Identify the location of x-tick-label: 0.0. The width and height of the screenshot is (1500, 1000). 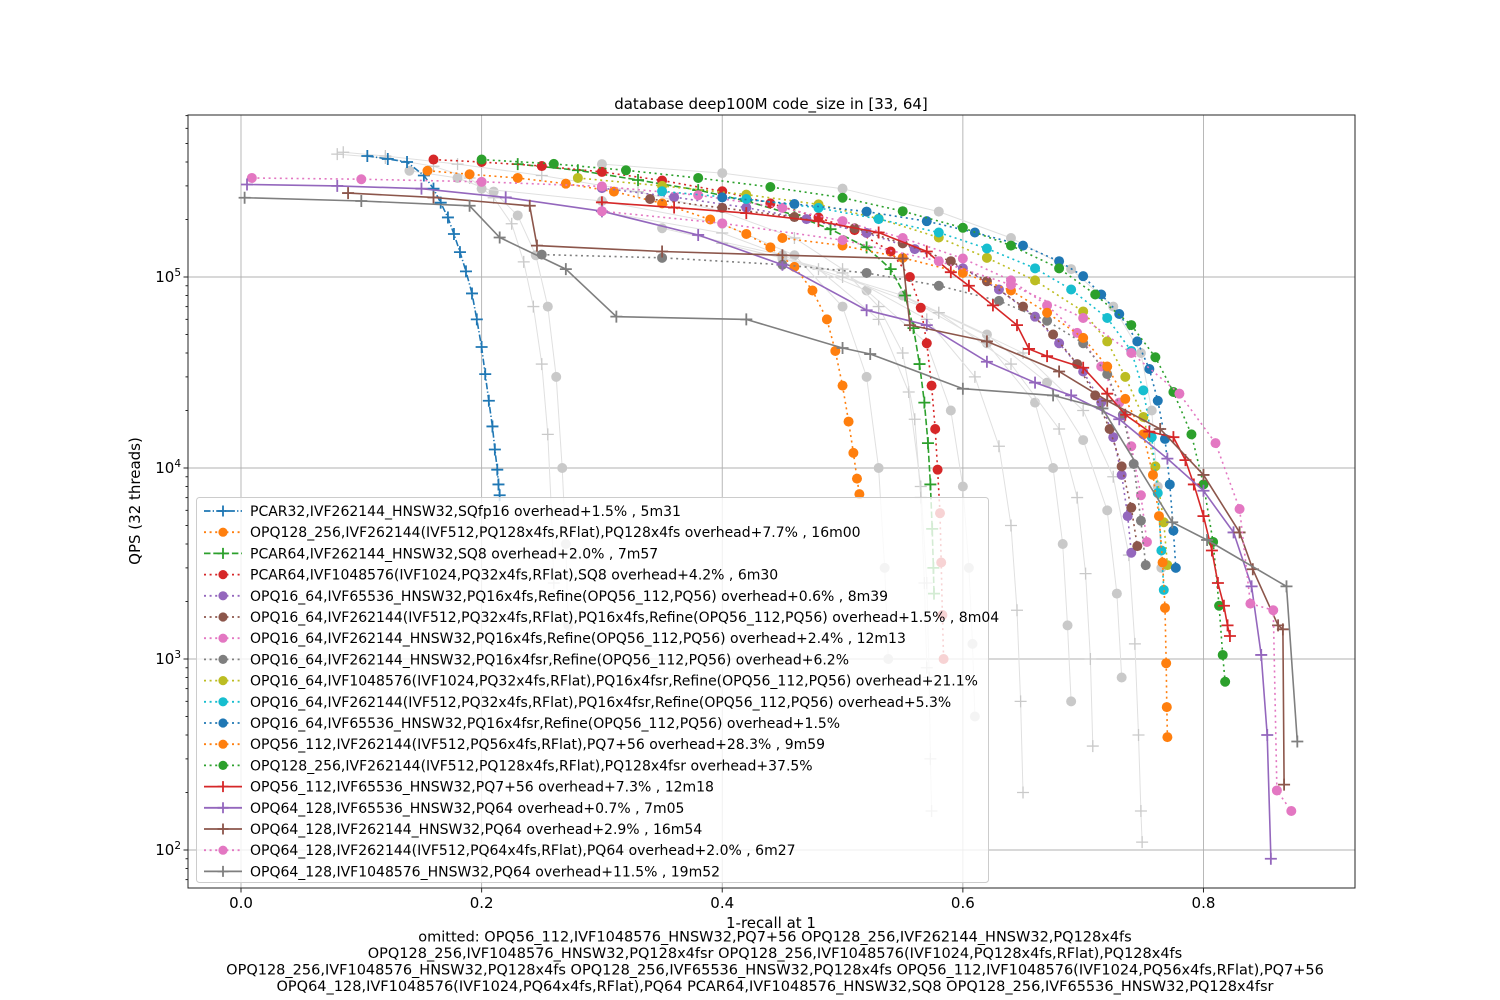
(241, 903).